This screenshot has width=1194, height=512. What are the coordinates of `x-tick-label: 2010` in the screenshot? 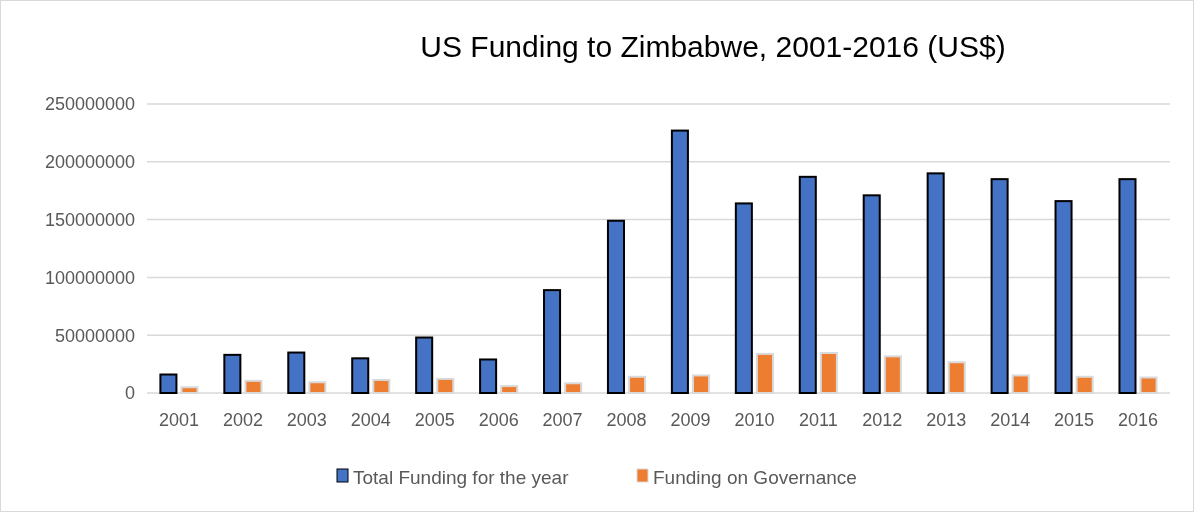 It's located at (754, 420).